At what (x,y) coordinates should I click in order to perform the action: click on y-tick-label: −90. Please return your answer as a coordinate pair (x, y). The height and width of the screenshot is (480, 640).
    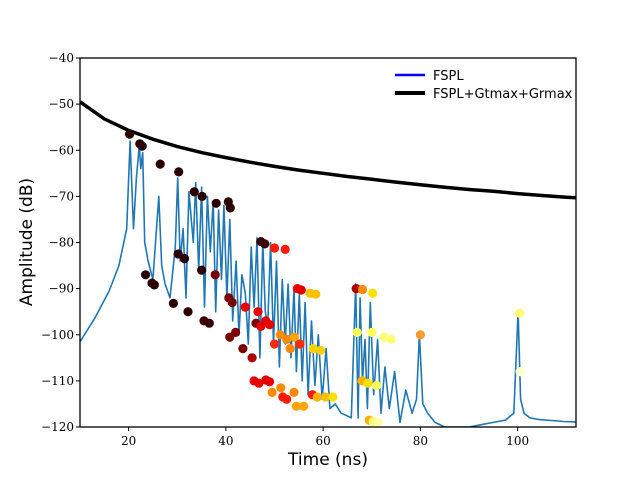
    Looking at the image, I should click on (61, 289).